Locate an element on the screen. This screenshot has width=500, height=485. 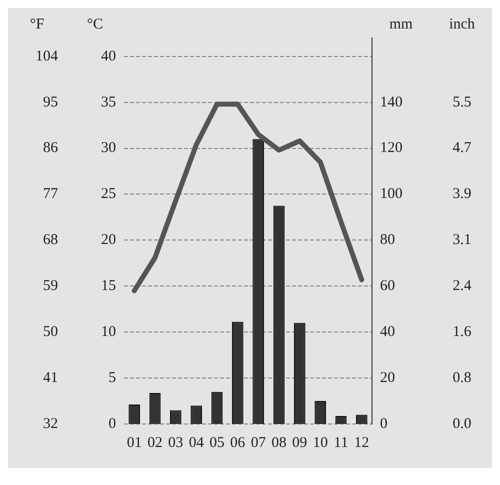
x-tick-label: 11 is located at coordinates (341, 442).